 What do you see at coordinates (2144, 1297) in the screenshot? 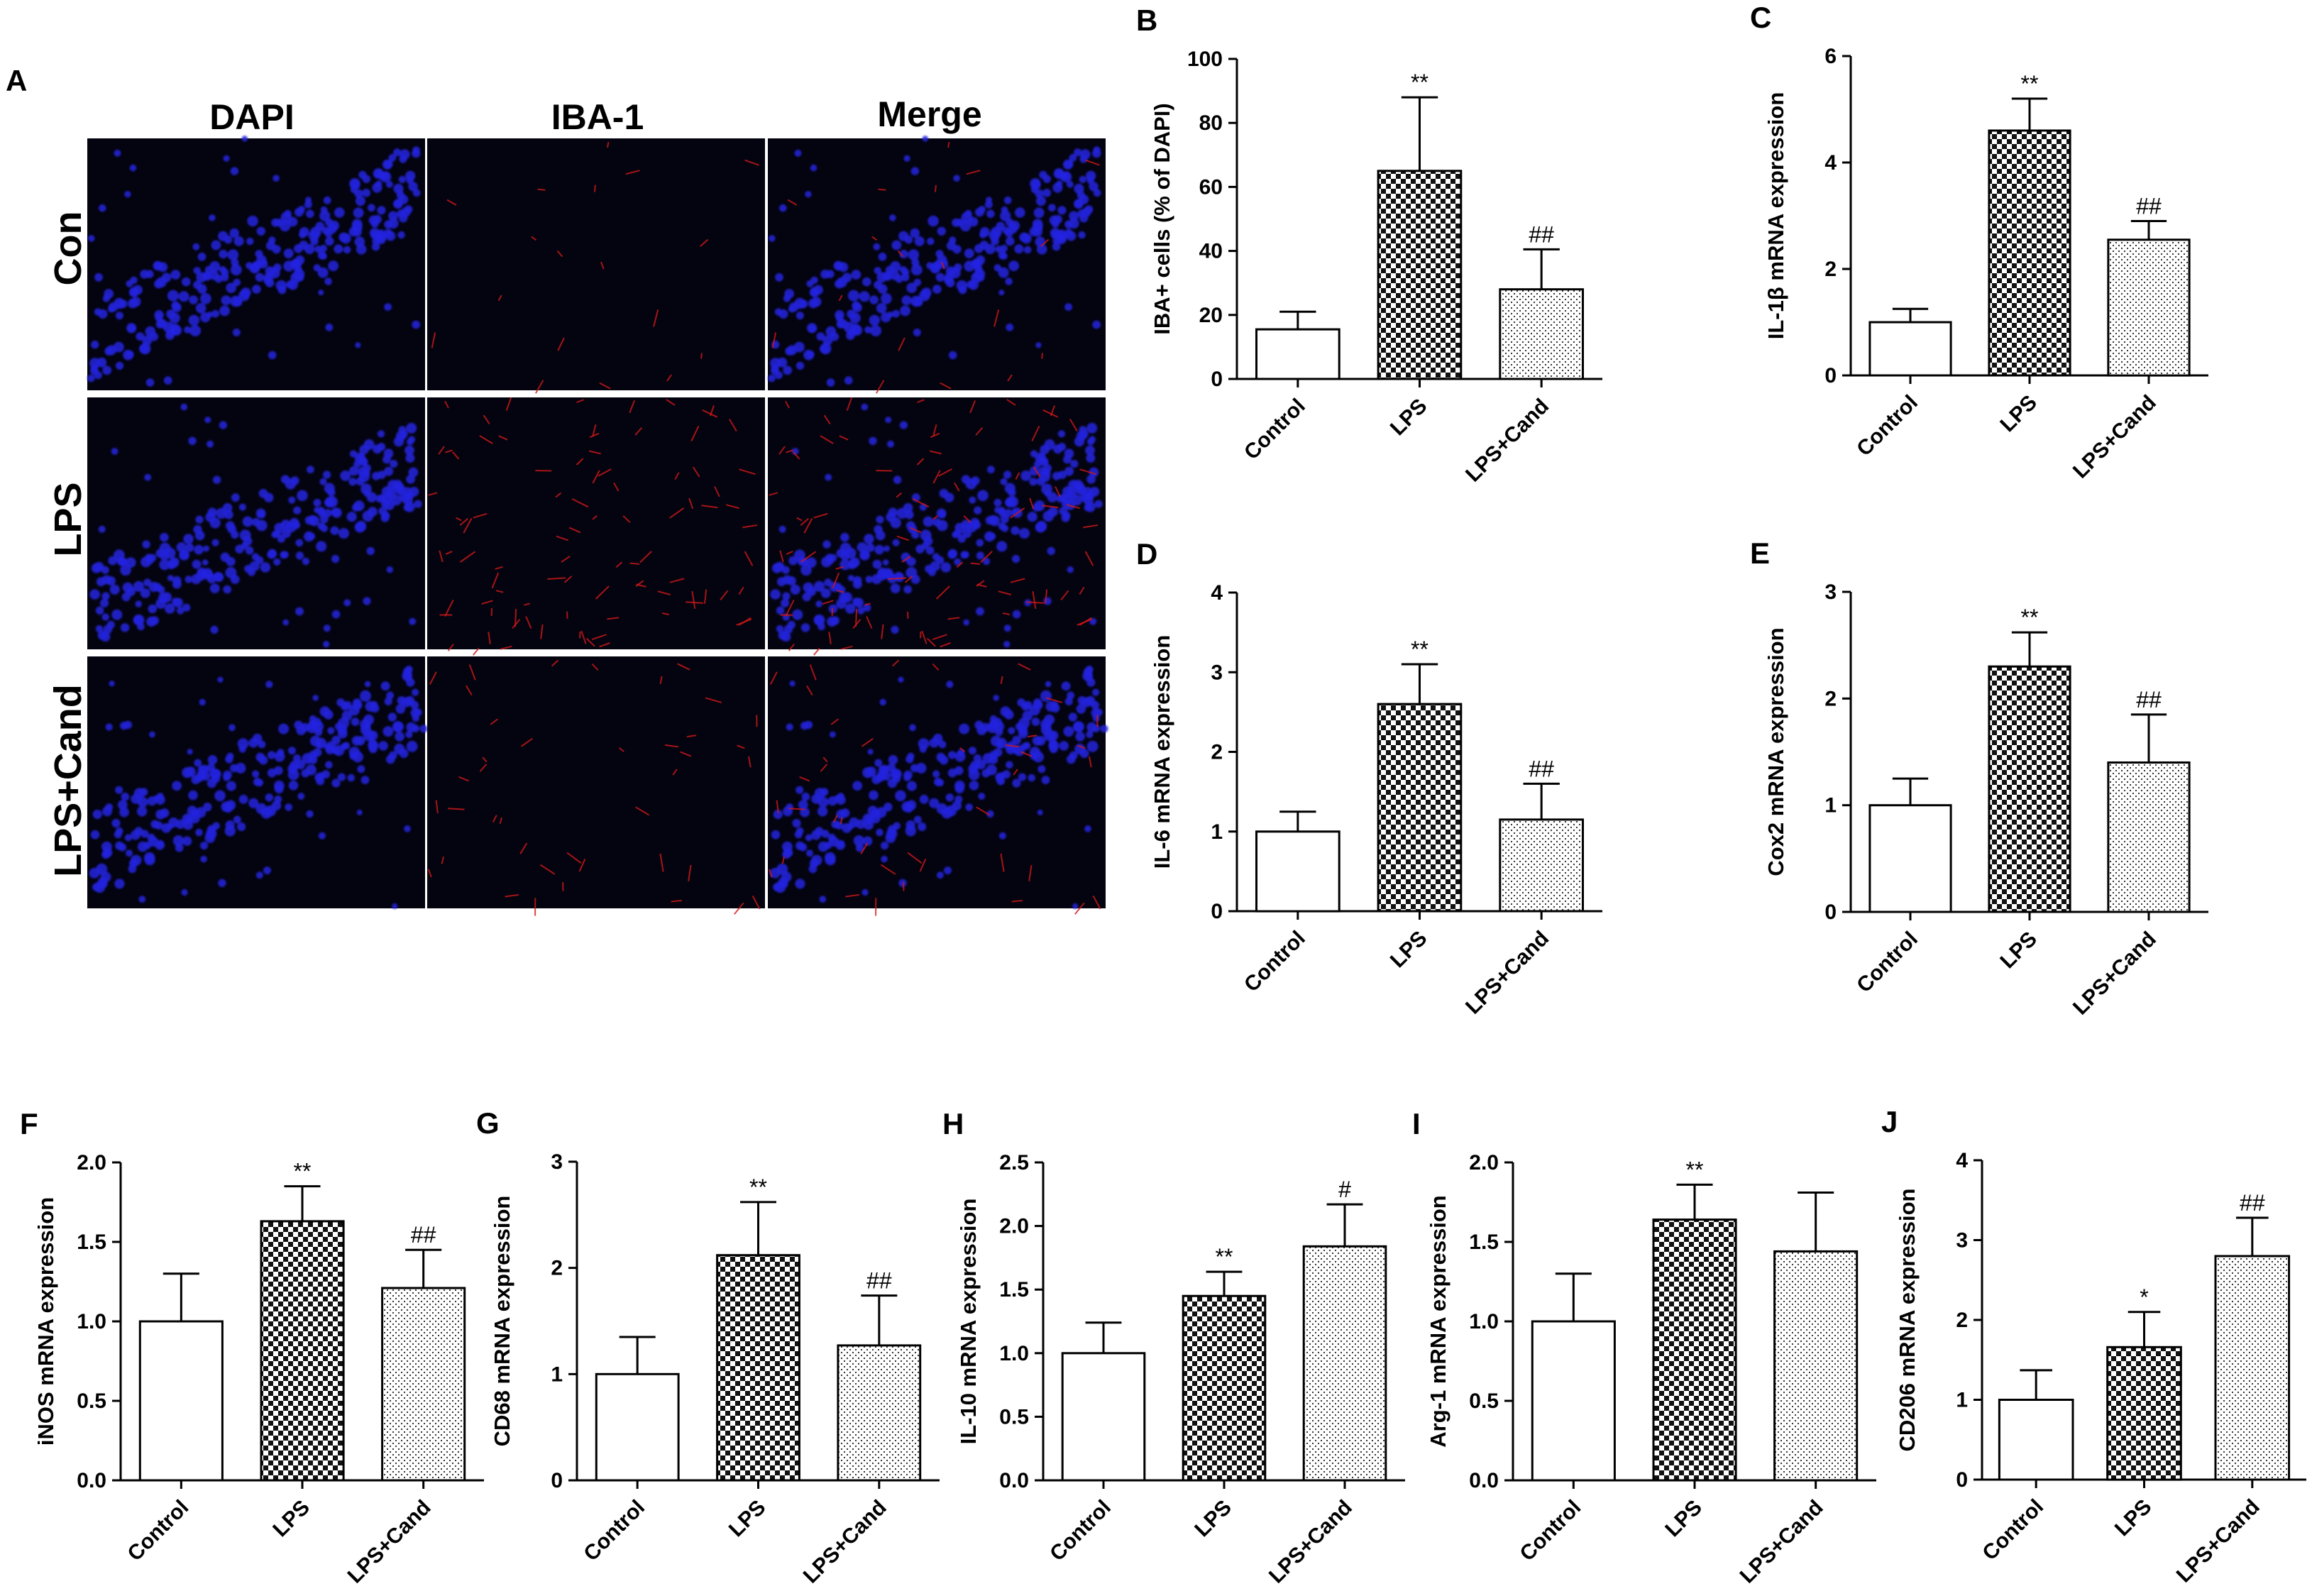
I see `significance-label-j-lps: *` at bounding box center [2144, 1297].